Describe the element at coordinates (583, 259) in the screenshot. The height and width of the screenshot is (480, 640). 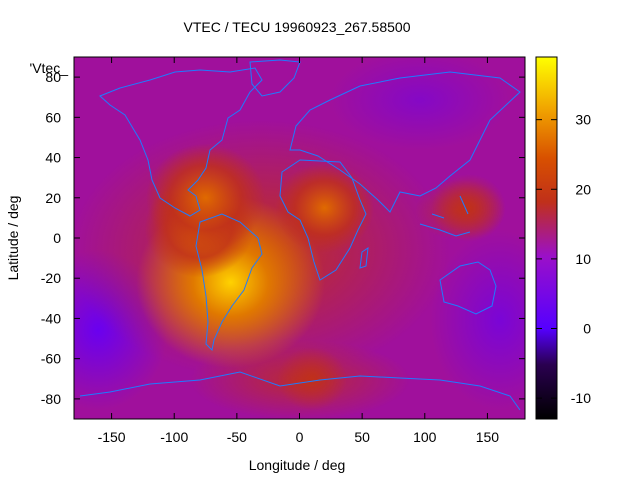
I see `colorbar-tick-label: 10` at that location.